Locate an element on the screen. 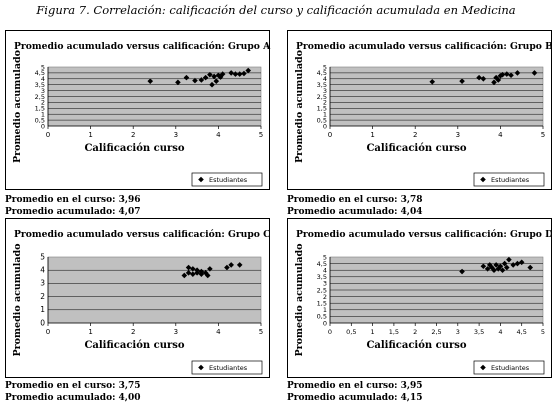 Image resolution: width=552 pixels, height=410 pixels. x-tick-label: 1,5 is located at coordinates (394, 332).